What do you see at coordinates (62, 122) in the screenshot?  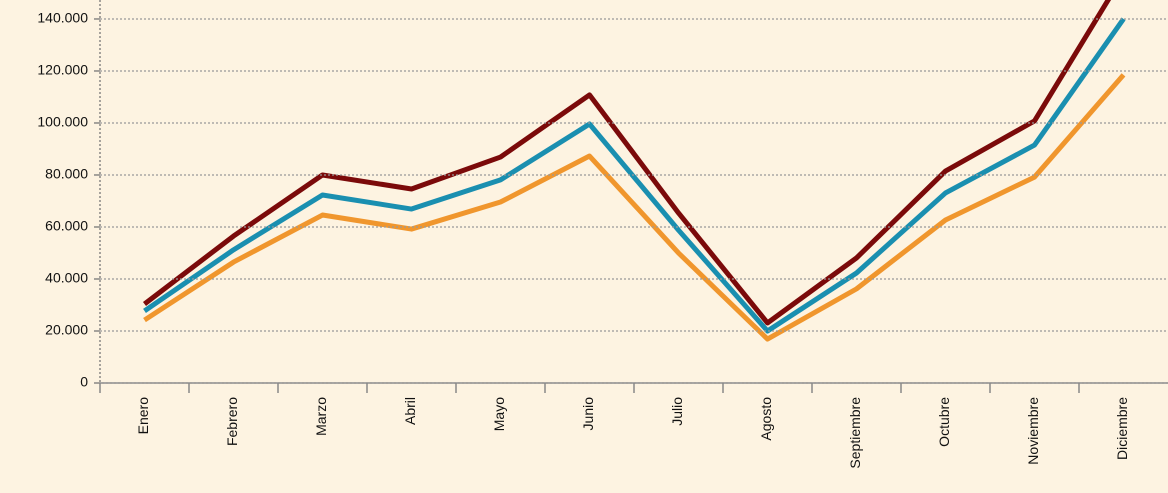 I see `y-tick-label: 100.000` at bounding box center [62, 122].